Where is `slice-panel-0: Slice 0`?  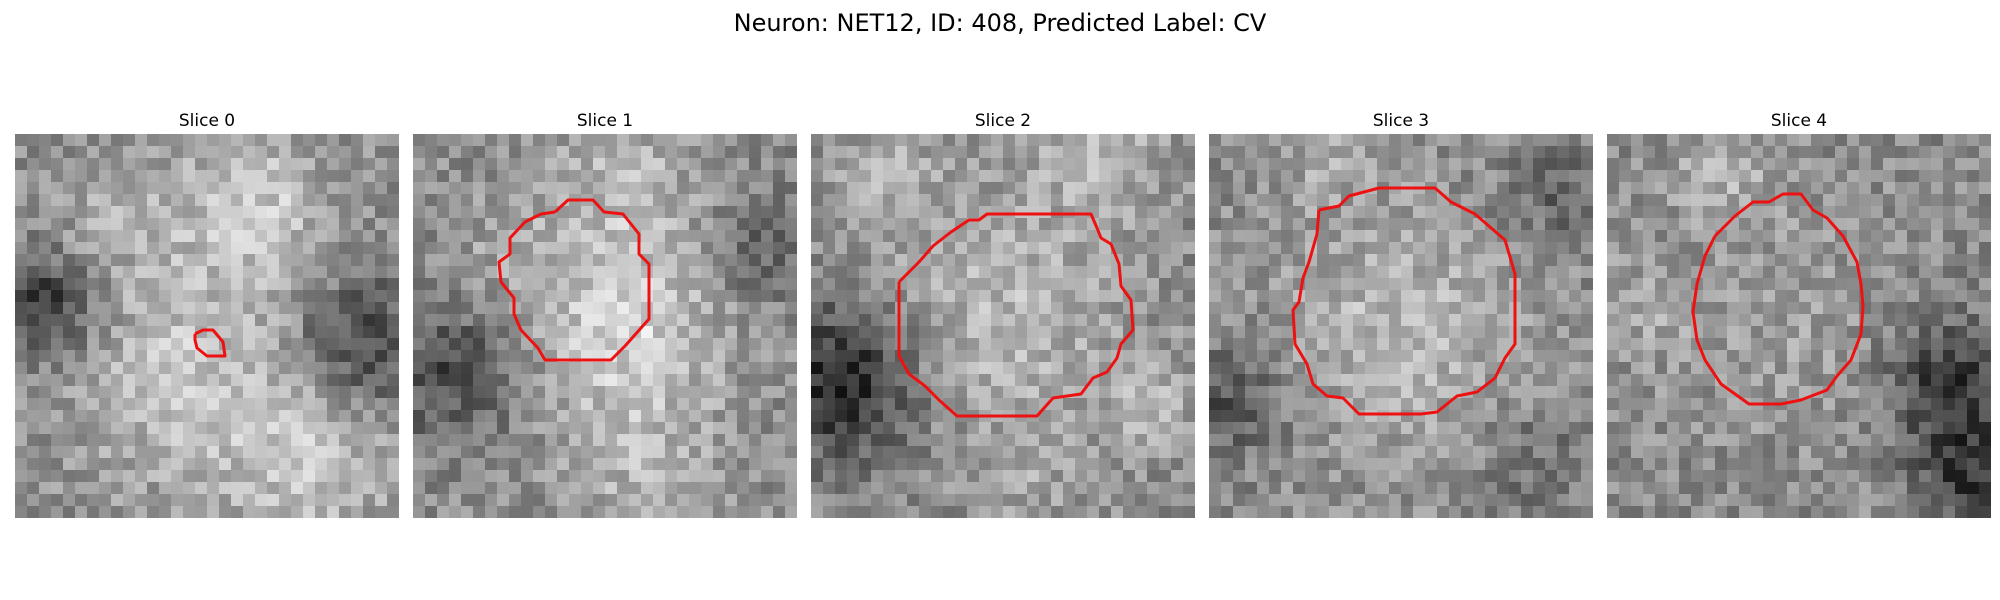 slice-panel-0: Slice 0 is located at coordinates (207, 313).